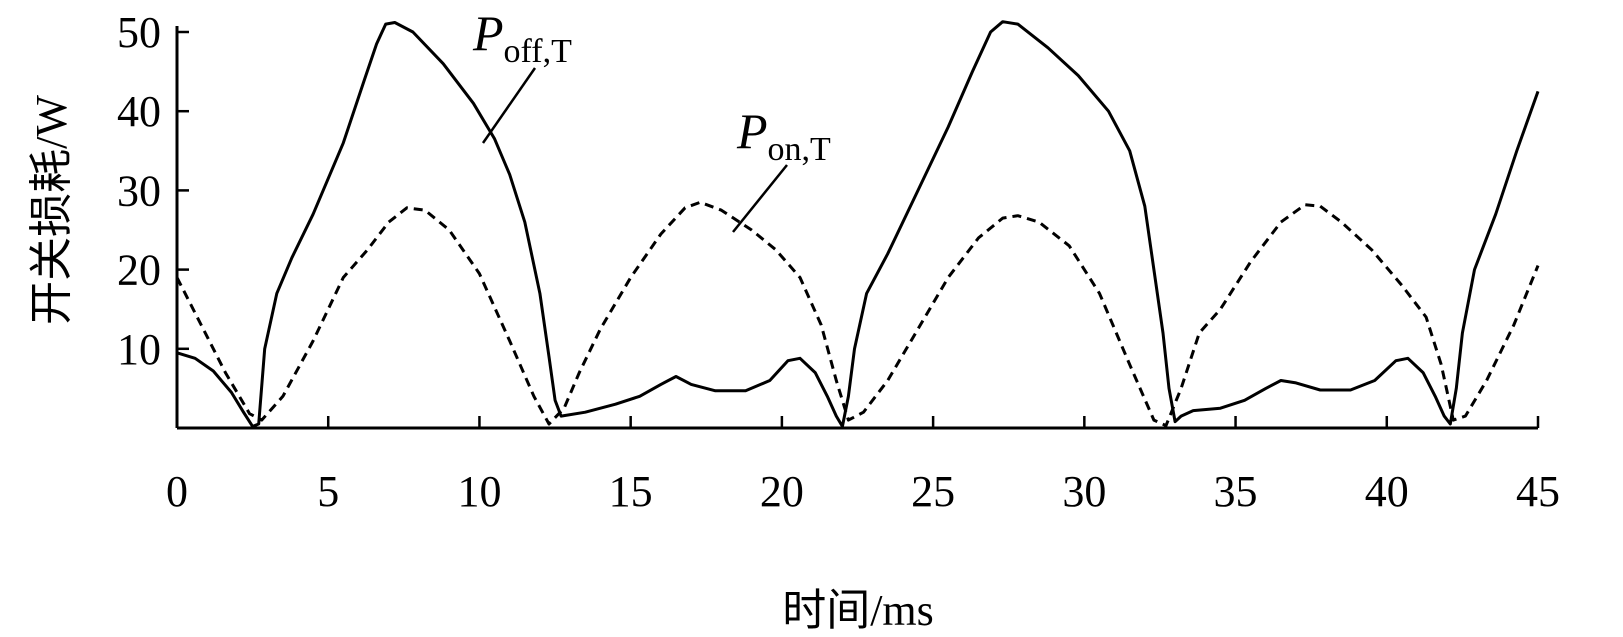 This screenshot has width=1623, height=637. What do you see at coordinates (783, 135) in the screenshot?
I see `series-p-on-label: Pon,T` at bounding box center [783, 135].